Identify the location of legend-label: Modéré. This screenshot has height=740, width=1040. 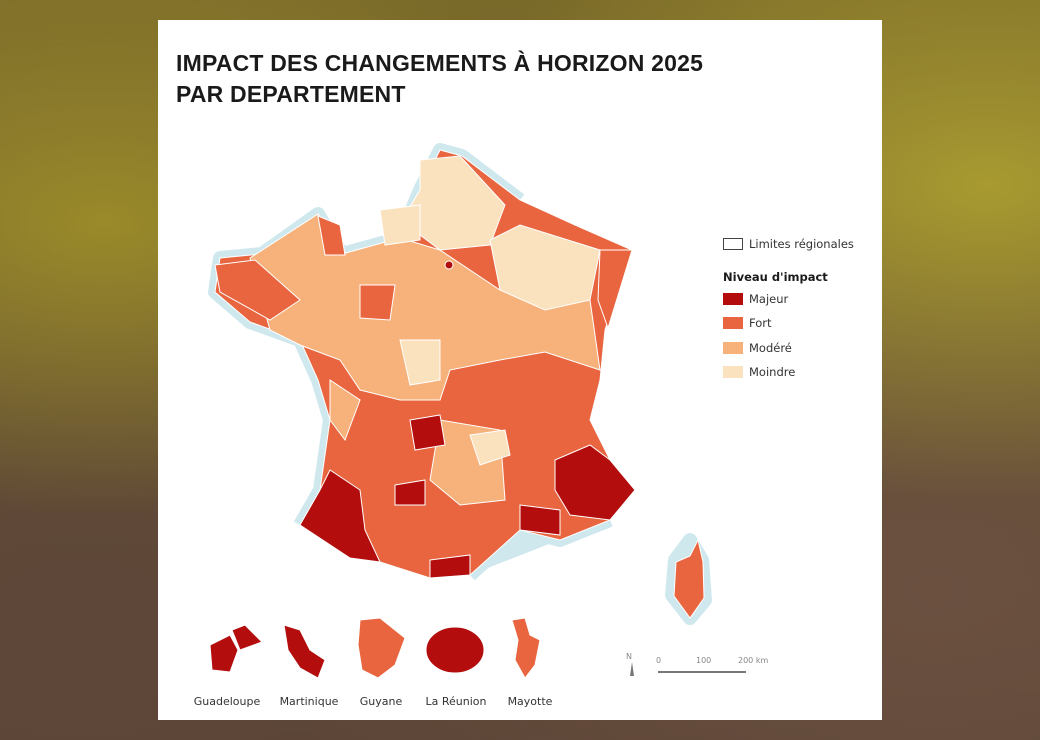
(770, 347).